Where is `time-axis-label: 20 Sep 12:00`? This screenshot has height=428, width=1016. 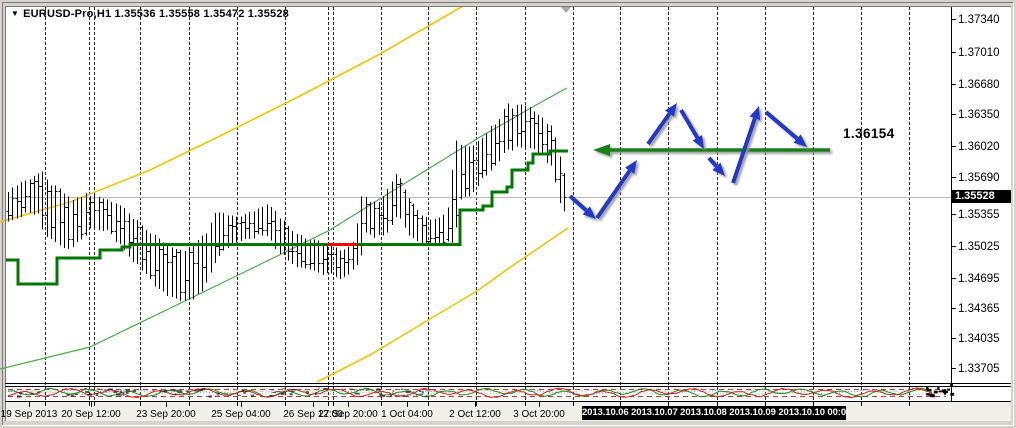 time-axis-label: 20 Sep 12:00 is located at coordinates (91, 414).